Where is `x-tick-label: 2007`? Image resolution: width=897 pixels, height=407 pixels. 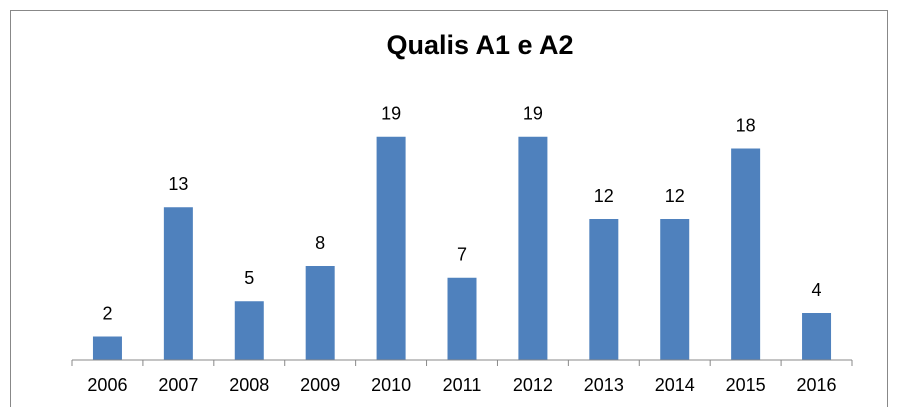
x-tick-label: 2007 is located at coordinates (178, 385).